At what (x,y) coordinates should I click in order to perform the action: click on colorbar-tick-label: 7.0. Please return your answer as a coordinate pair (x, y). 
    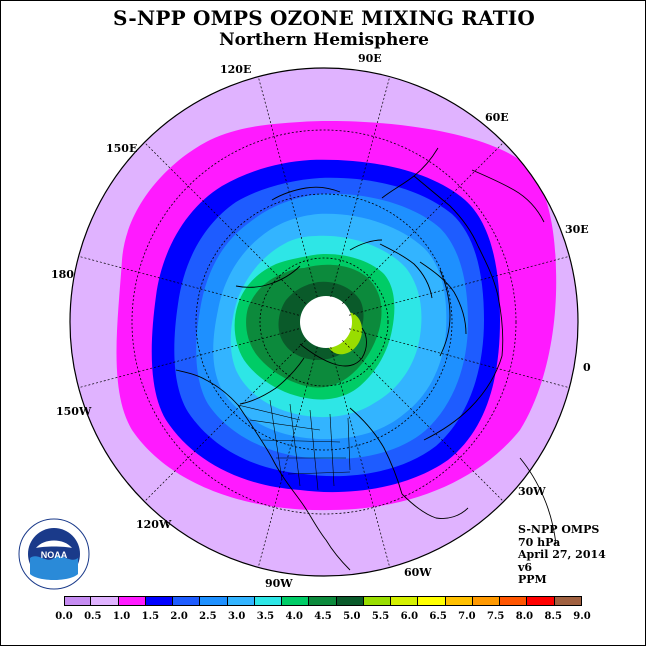
    Looking at the image, I should click on (467, 616).